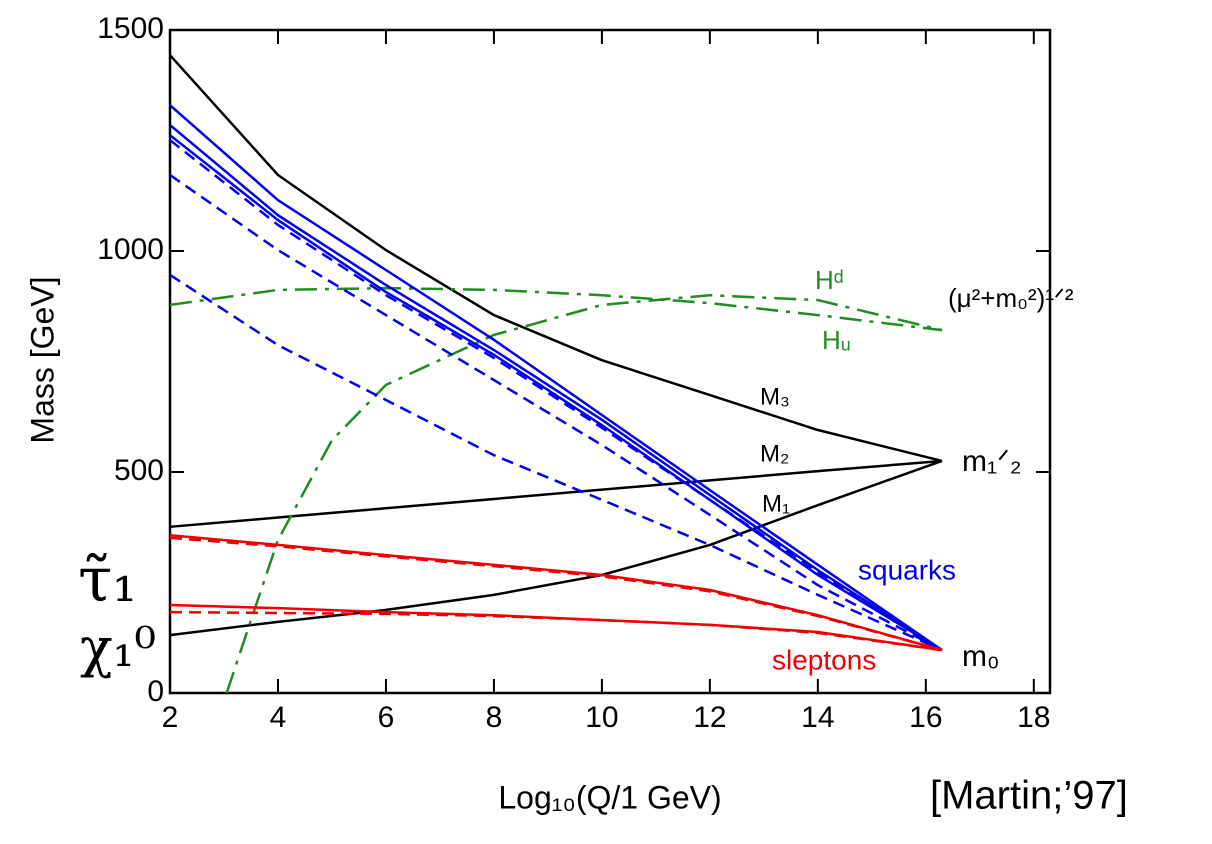 Image resolution: width=1212 pixels, height=844 pixels. What do you see at coordinates (130, 249) in the screenshot?
I see `y-tick-label: 1000` at bounding box center [130, 249].